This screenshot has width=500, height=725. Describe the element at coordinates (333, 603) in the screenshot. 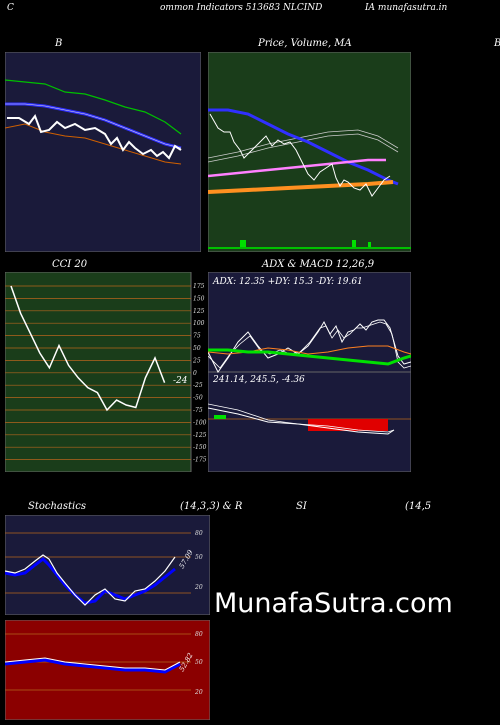

I see `munafasutra-watermark: MunafaSutra.com` at that location.